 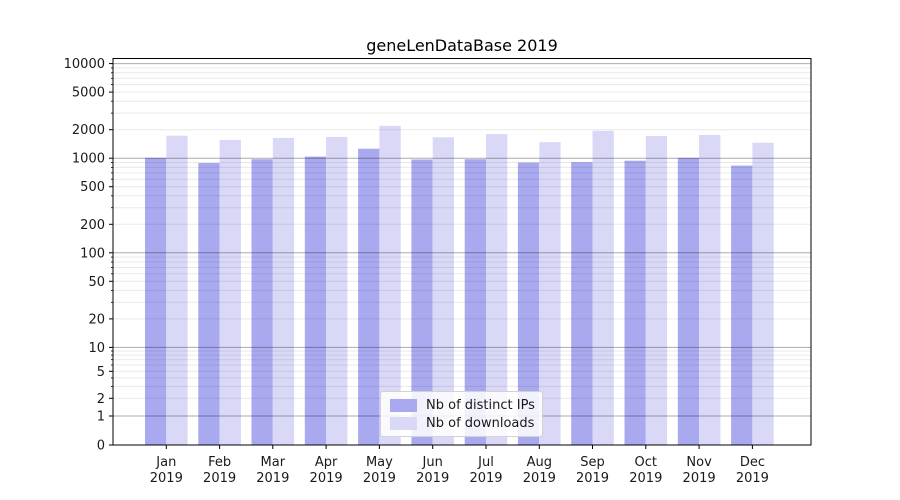 What do you see at coordinates (432, 478) in the screenshot?
I see `x-tick-year-jun: 2019` at bounding box center [432, 478].